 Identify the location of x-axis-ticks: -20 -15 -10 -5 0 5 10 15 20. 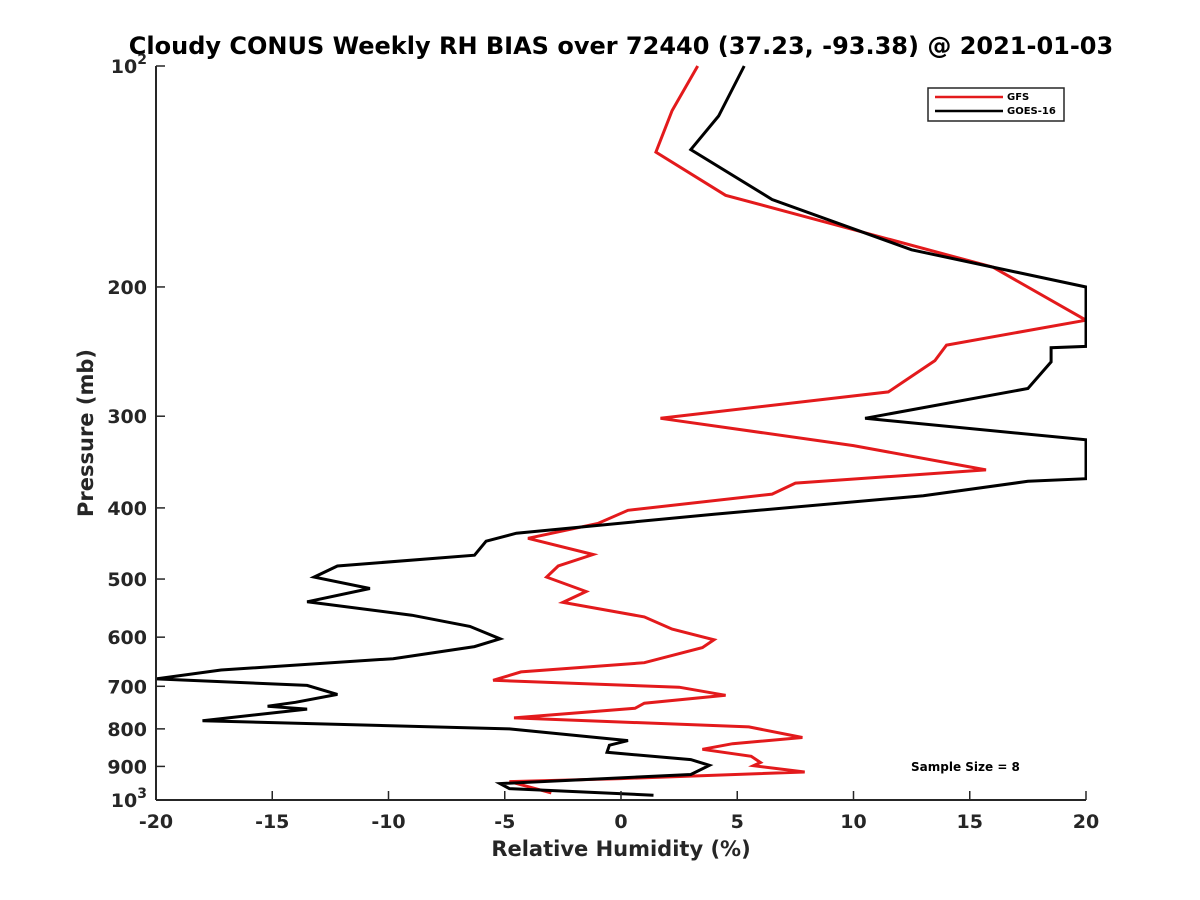
(619, 812).